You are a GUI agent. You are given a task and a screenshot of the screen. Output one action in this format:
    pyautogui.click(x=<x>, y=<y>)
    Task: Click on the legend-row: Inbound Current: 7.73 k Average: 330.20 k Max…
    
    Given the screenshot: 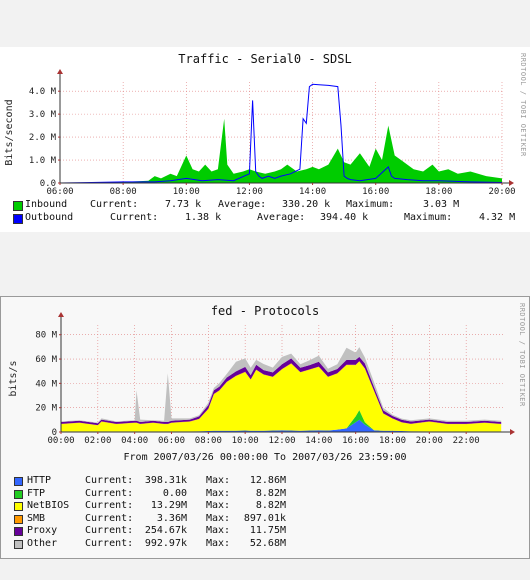 What is the action you would take?
    pyautogui.click(x=265, y=205)
    